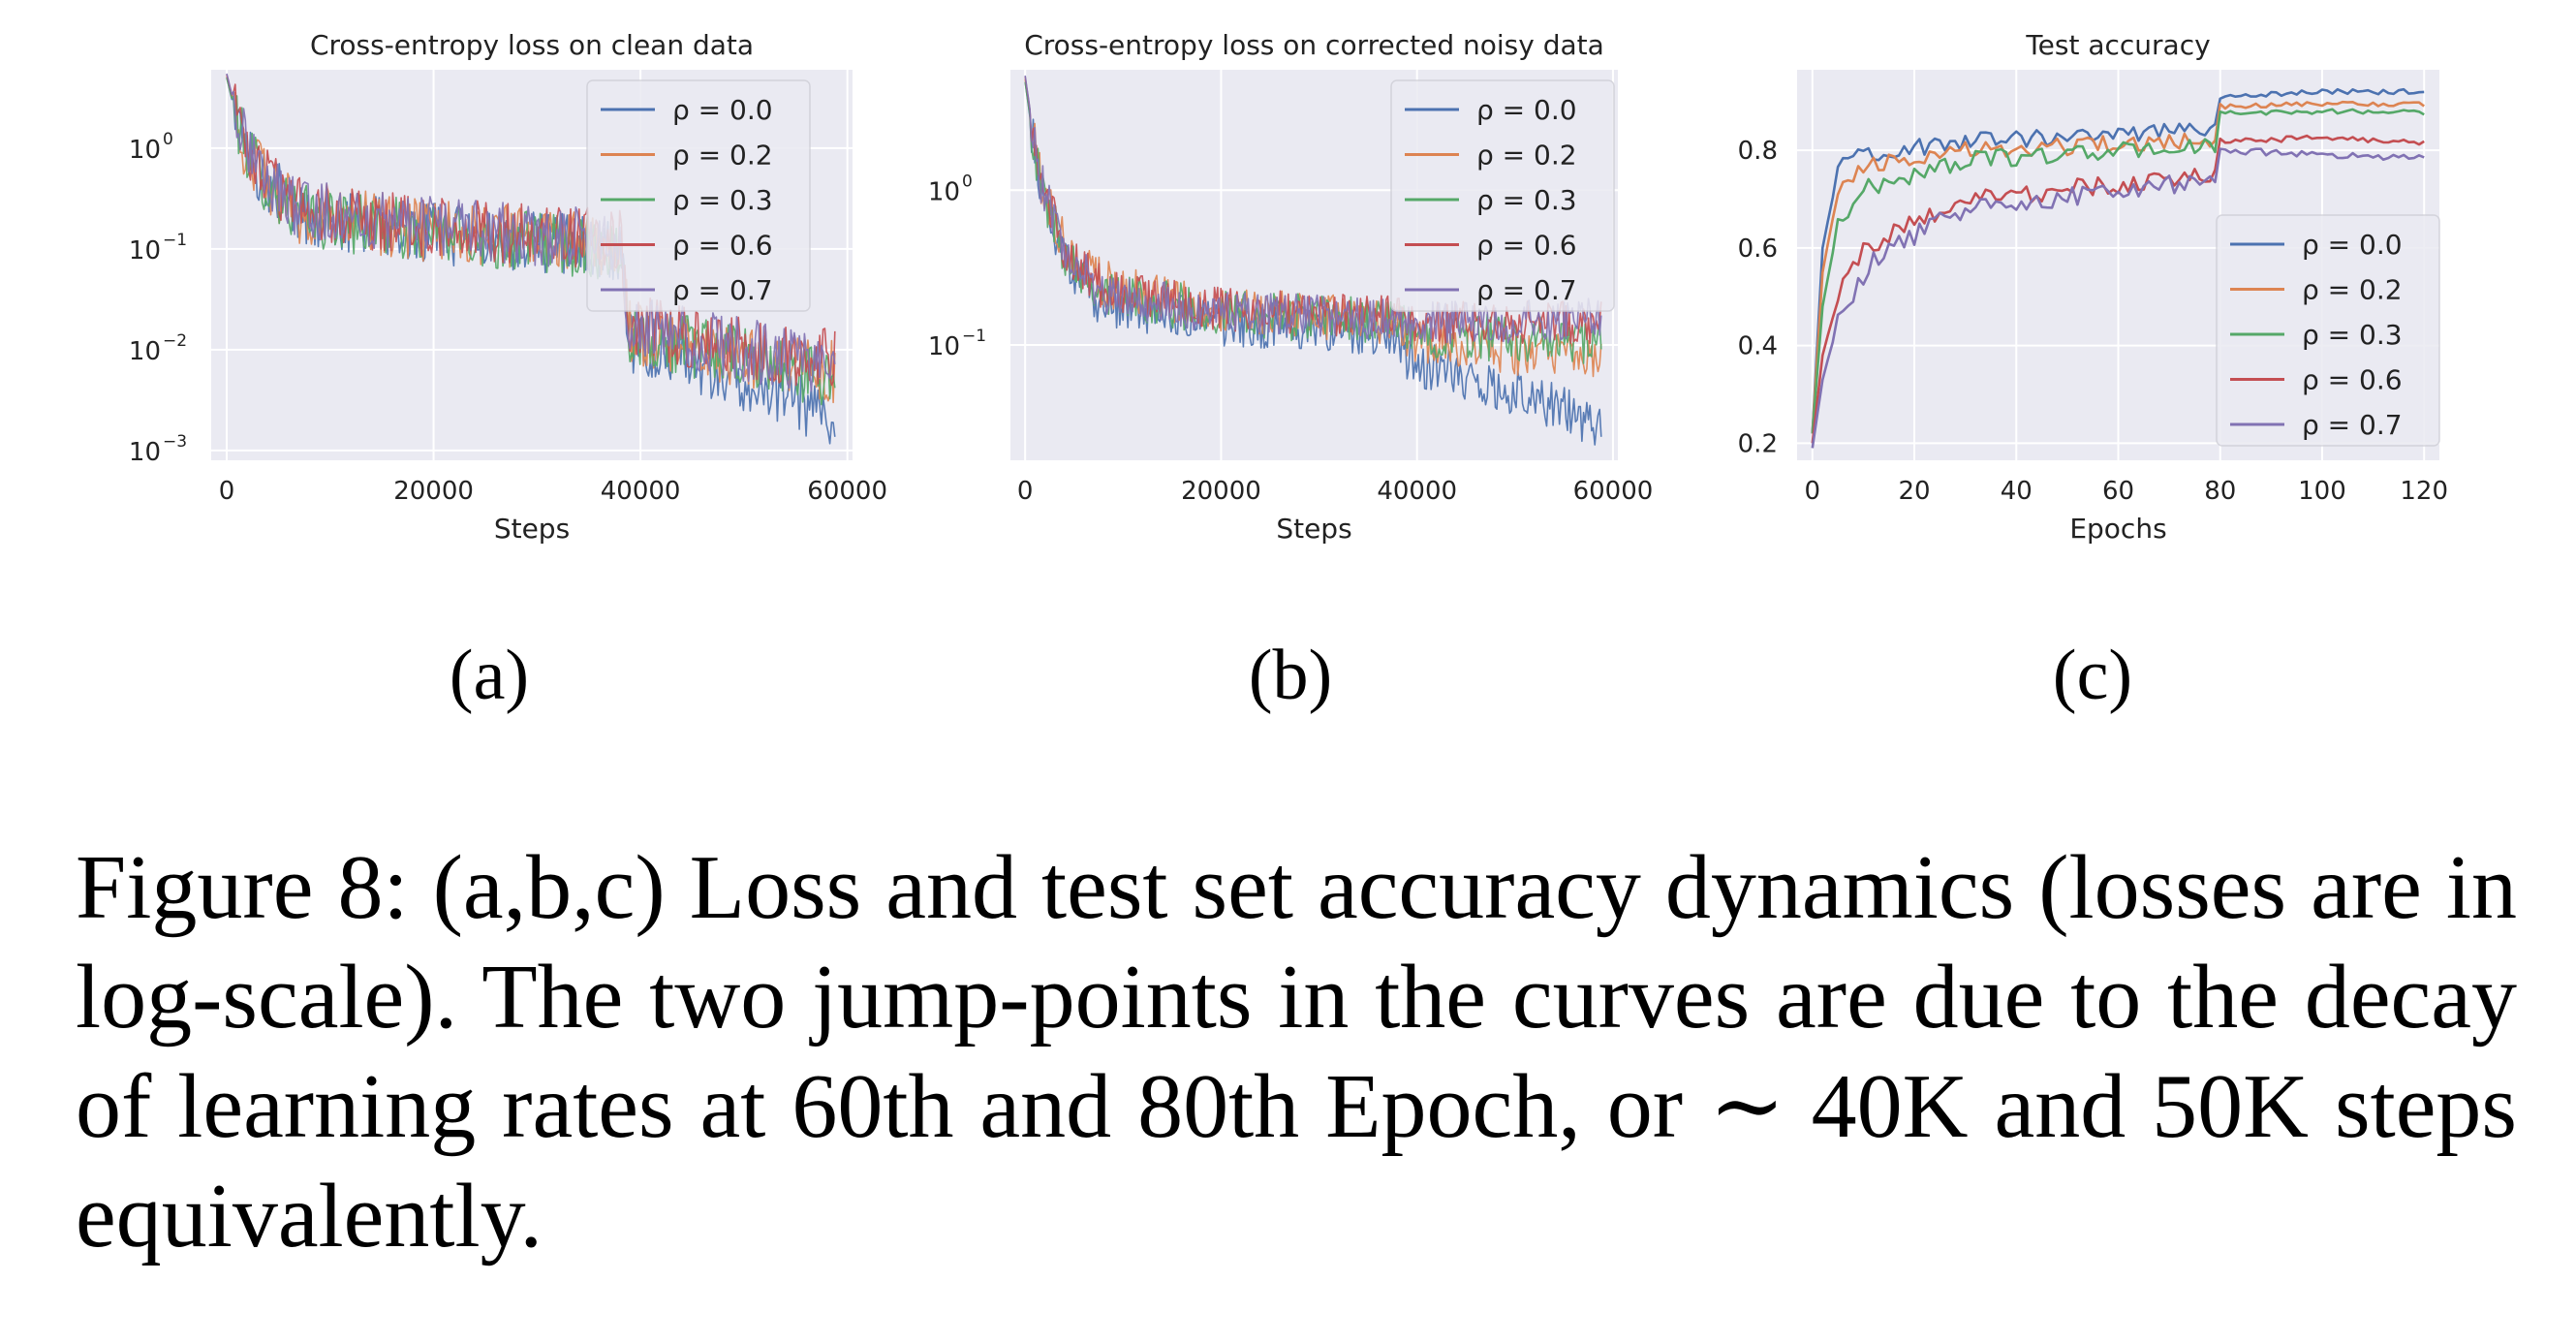 The height and width of the screenshot is (1344, 2576). What do you see at coordinates (1758, 443) in the screenshot?
I see `y-tick-label: 0.2` at bounding box center [1758, 443].